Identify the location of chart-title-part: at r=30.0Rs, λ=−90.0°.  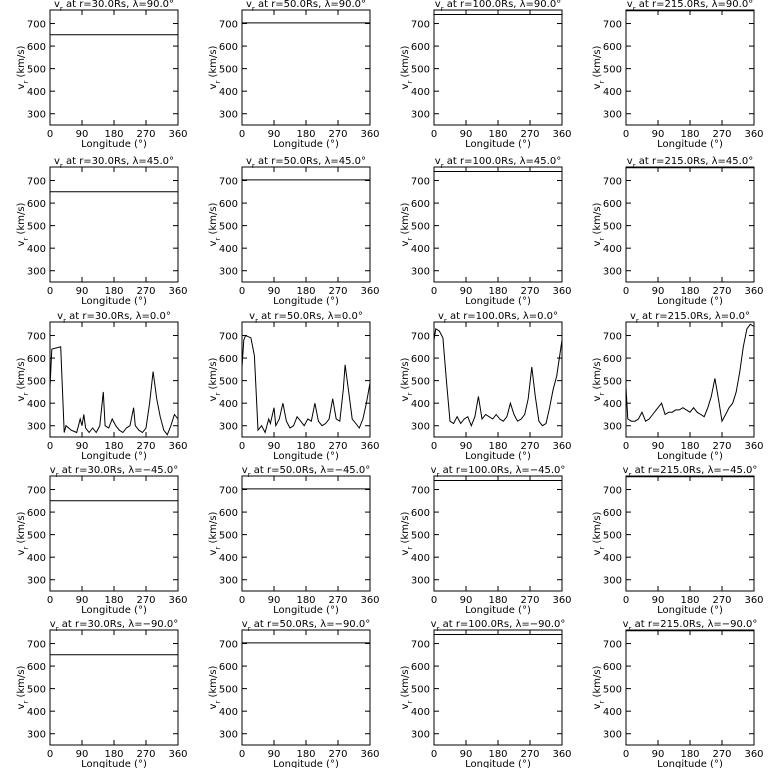
(119, 624).